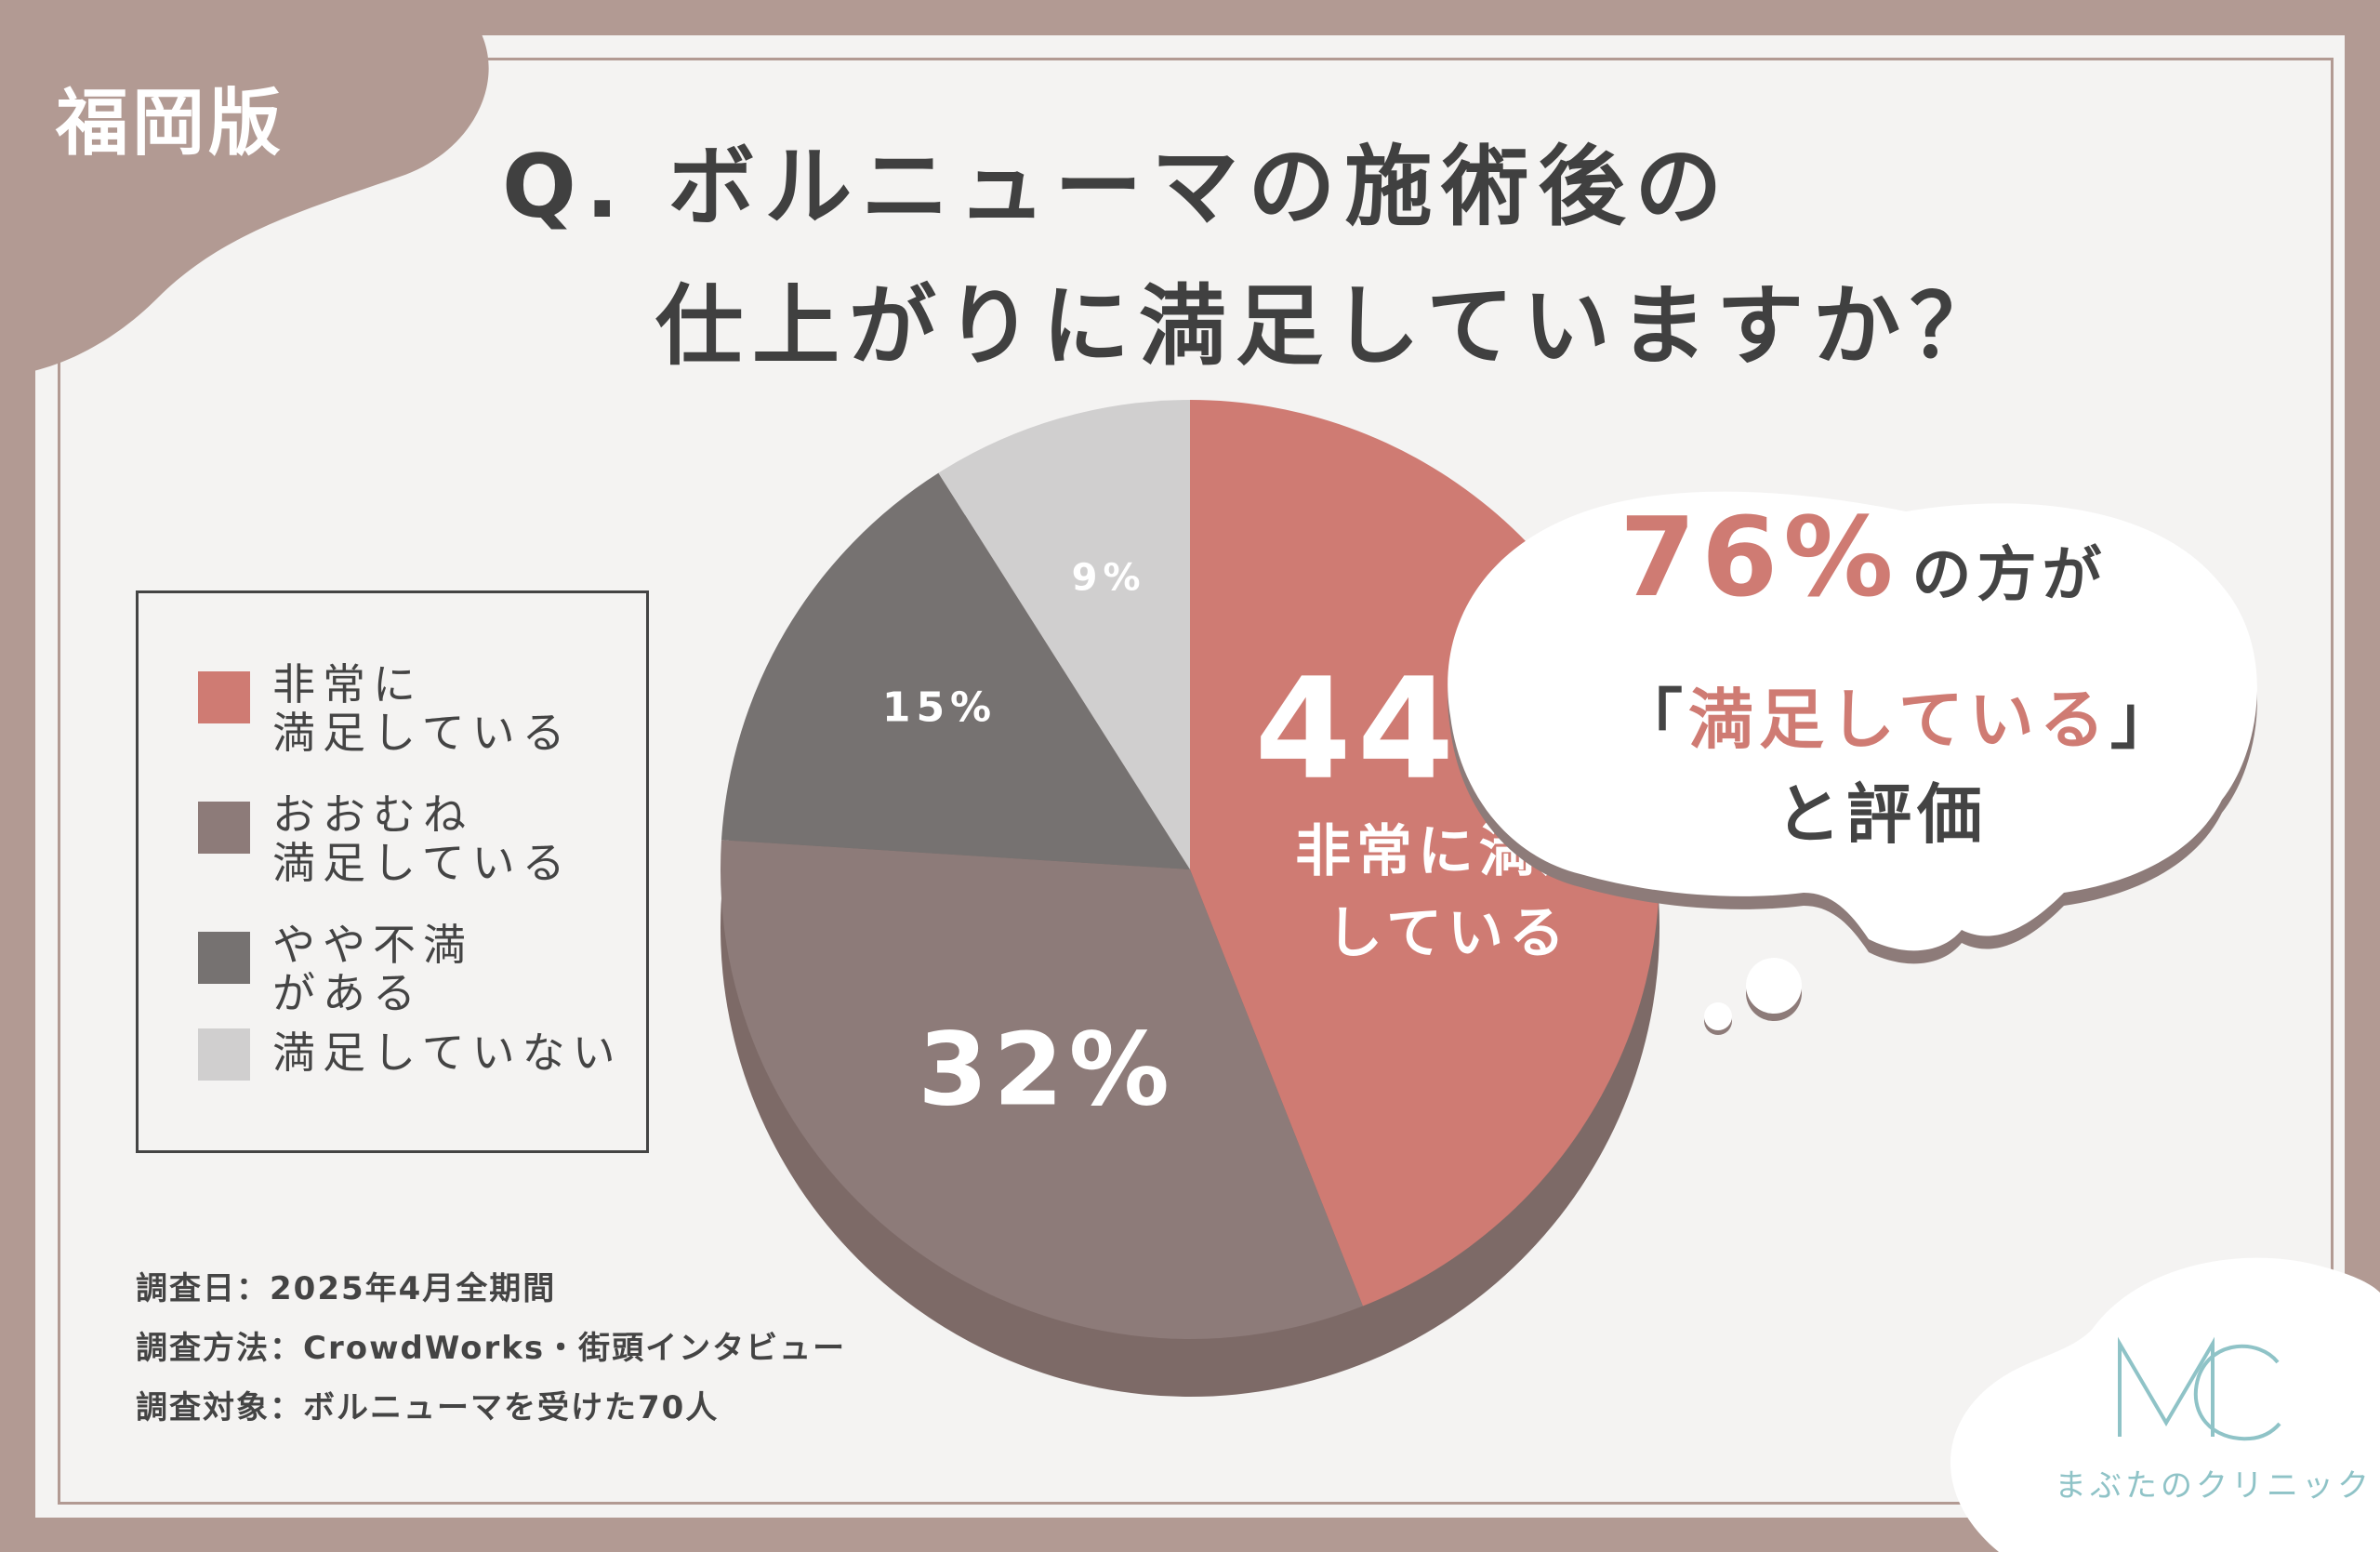 The width and height of the screenshot is (2380, 1552). Describe the element at coordinates (422, 838) in the screenshot. I see `legend-label: おおむね 満足している` at that location.